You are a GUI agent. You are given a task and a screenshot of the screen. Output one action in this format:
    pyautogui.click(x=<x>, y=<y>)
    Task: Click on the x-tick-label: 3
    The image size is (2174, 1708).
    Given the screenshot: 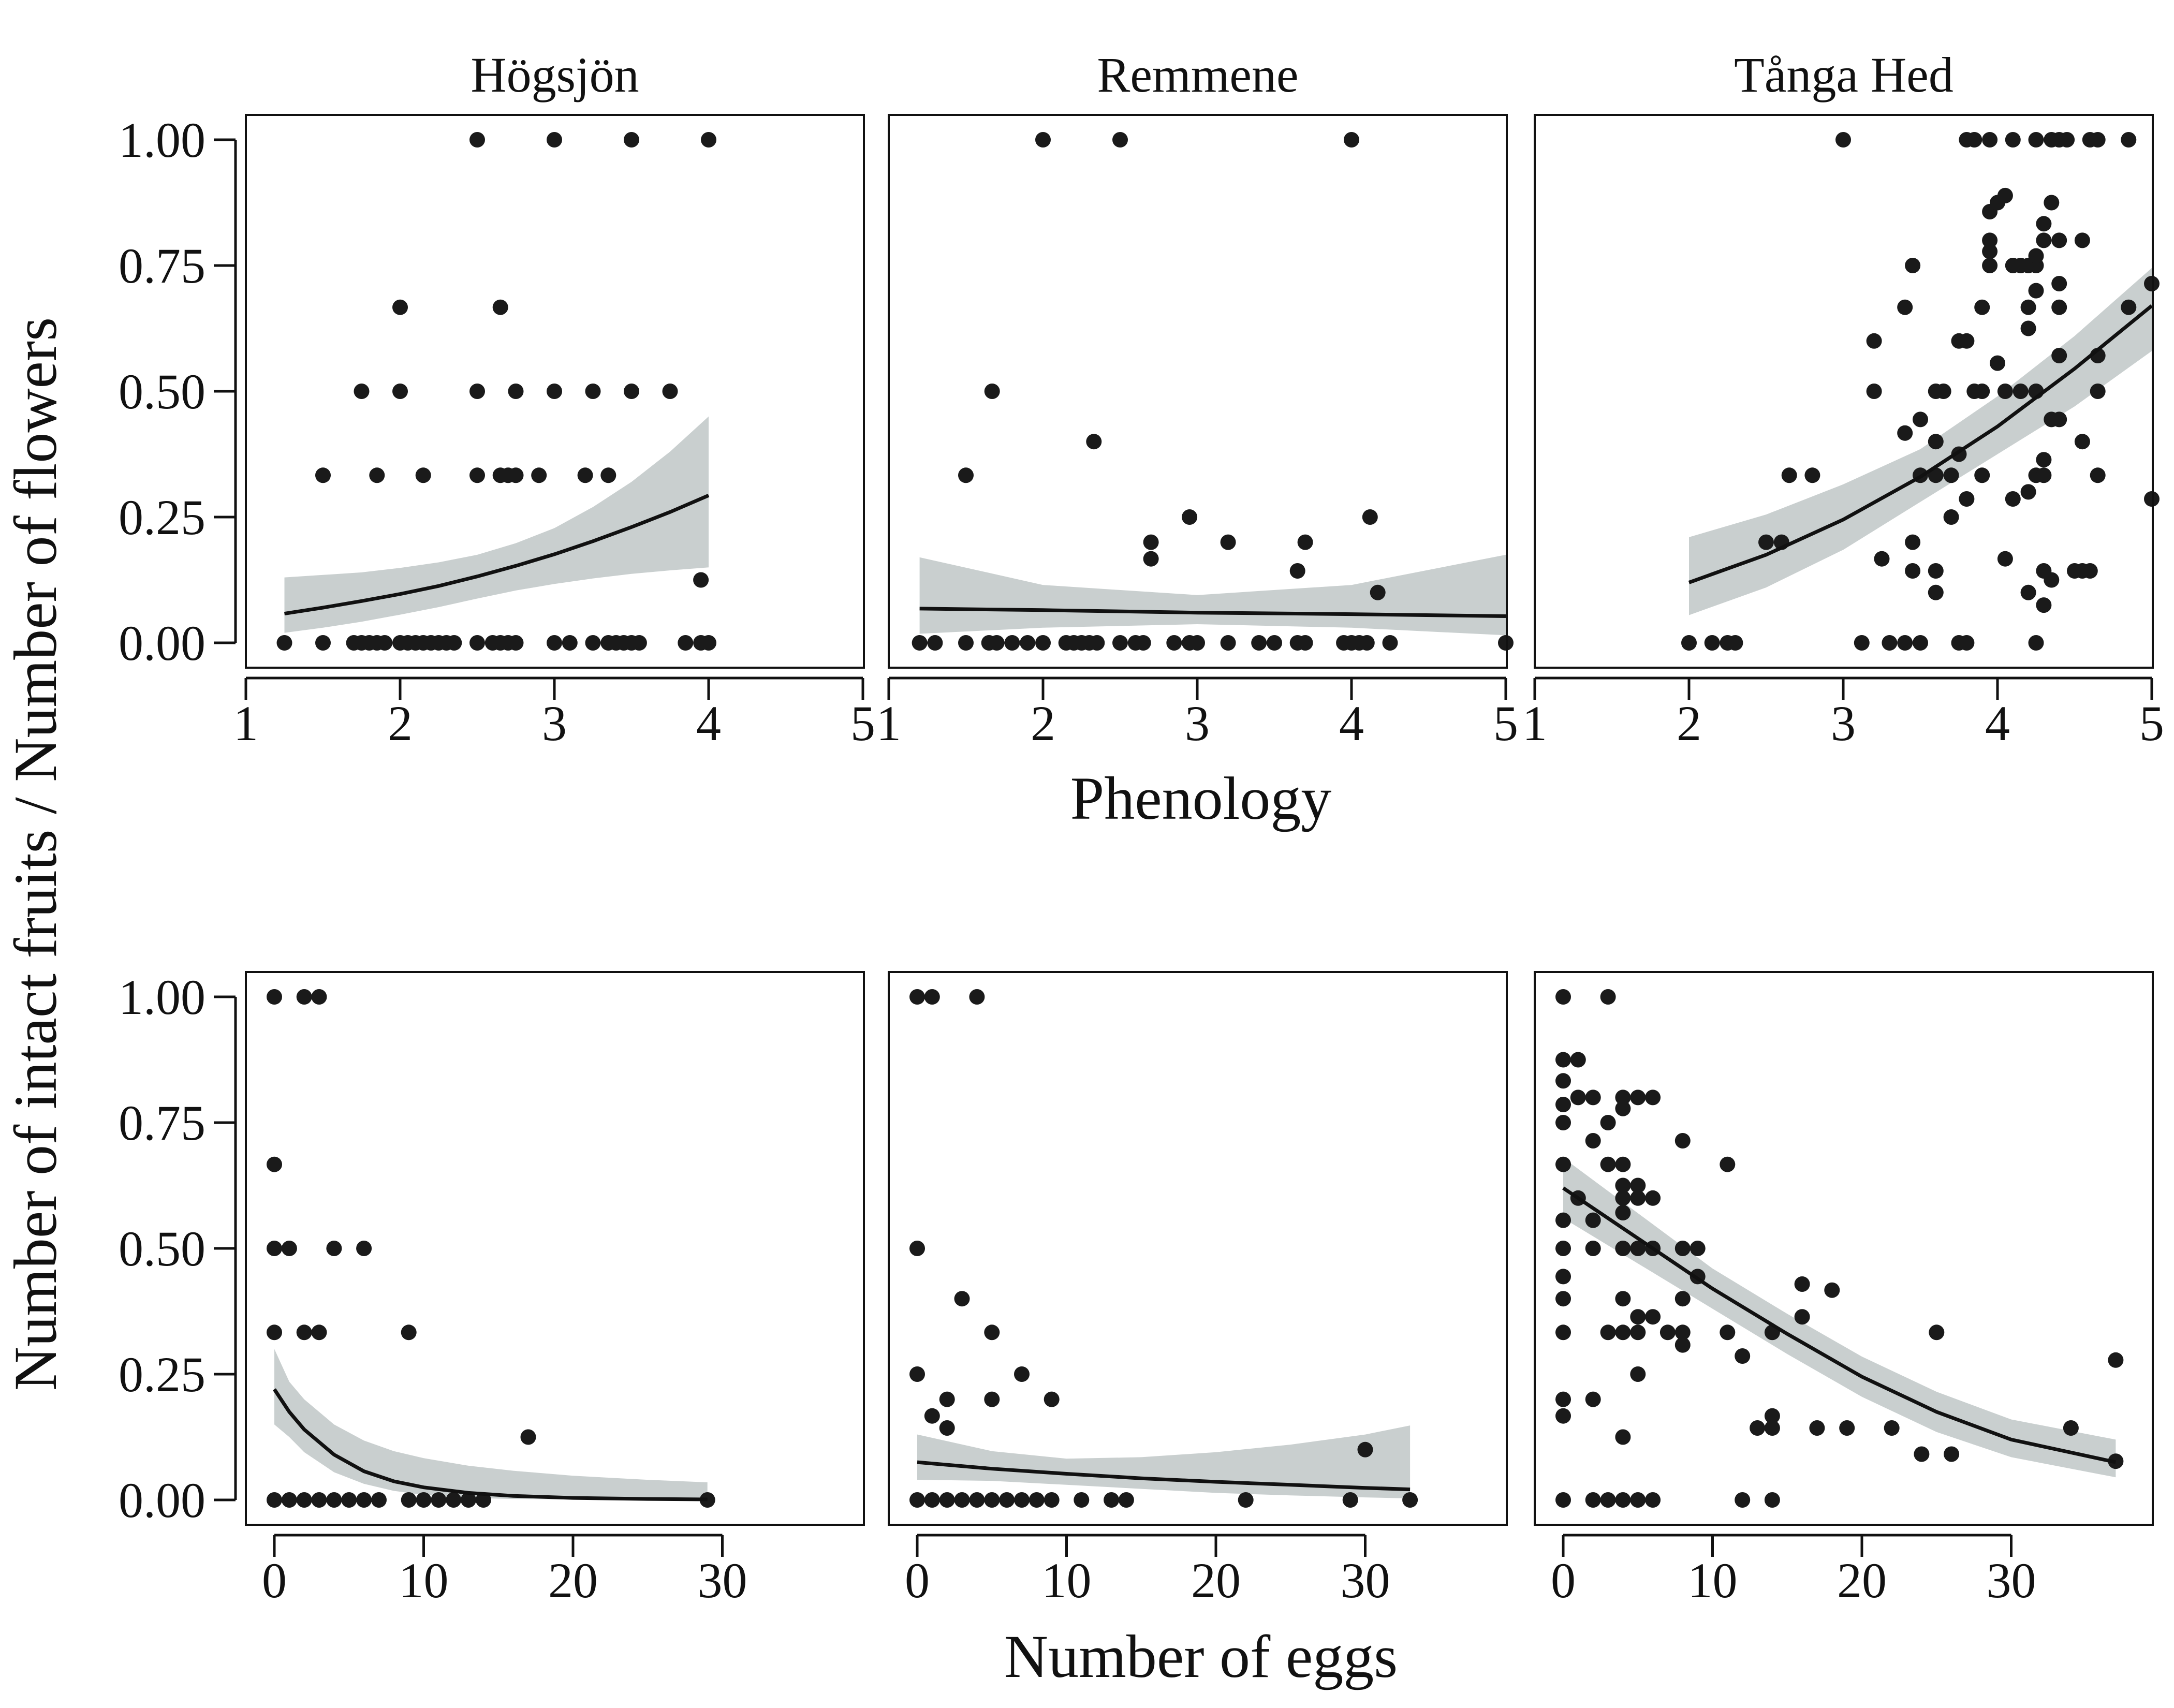 What is the action you would take?
    pyautogui.click(x=555, y=723)
    